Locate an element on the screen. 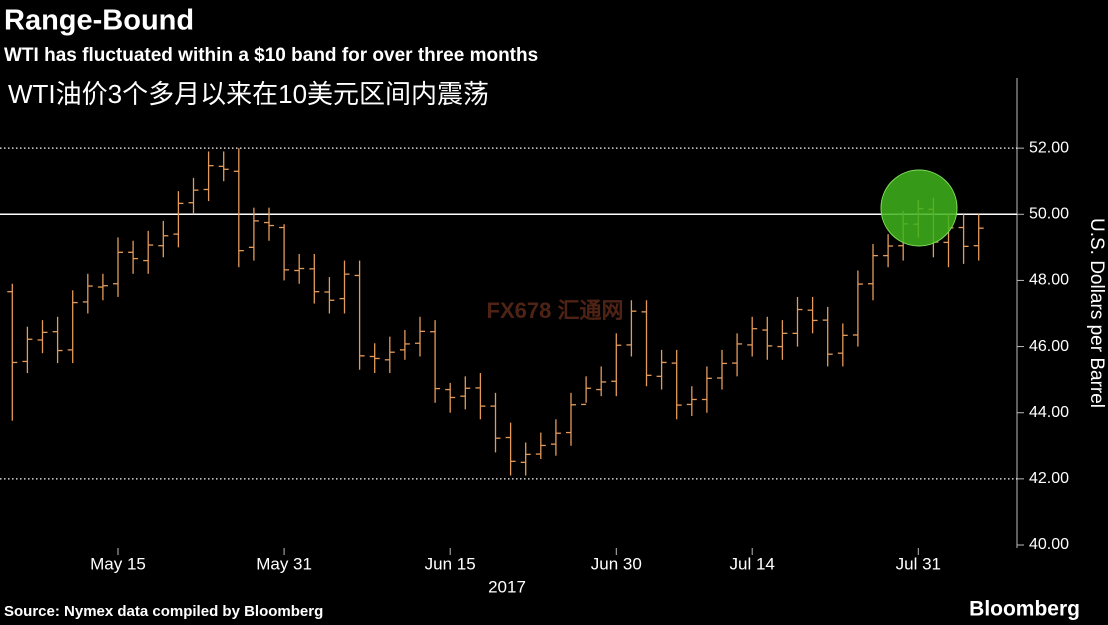 Image resolution: width=1108 pixels, height=625 pixels. x-tick-label: Jul 31 is located at coordinates (918, 563).